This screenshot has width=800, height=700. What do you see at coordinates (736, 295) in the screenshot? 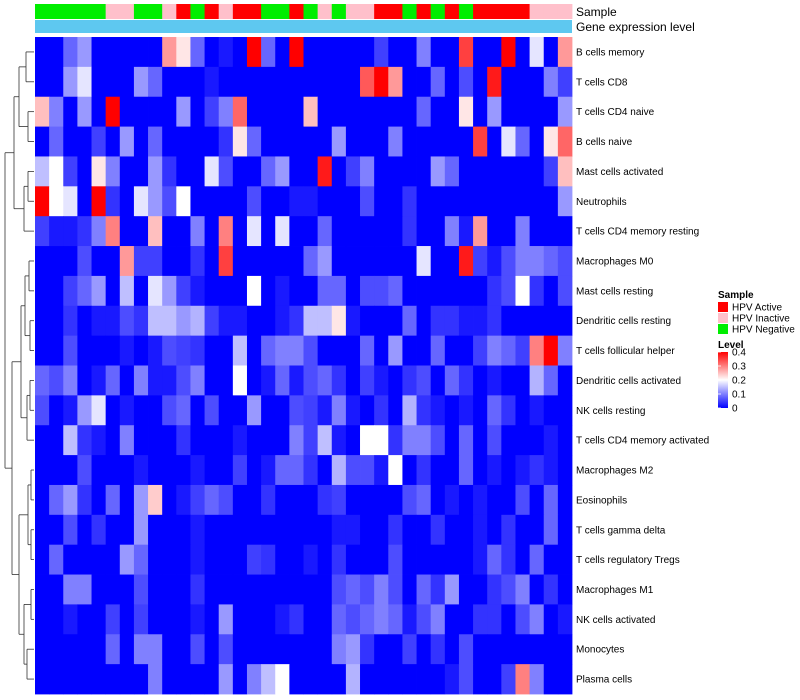
I see `sample-legend-title: Sample` at bounding box center [736, 295].